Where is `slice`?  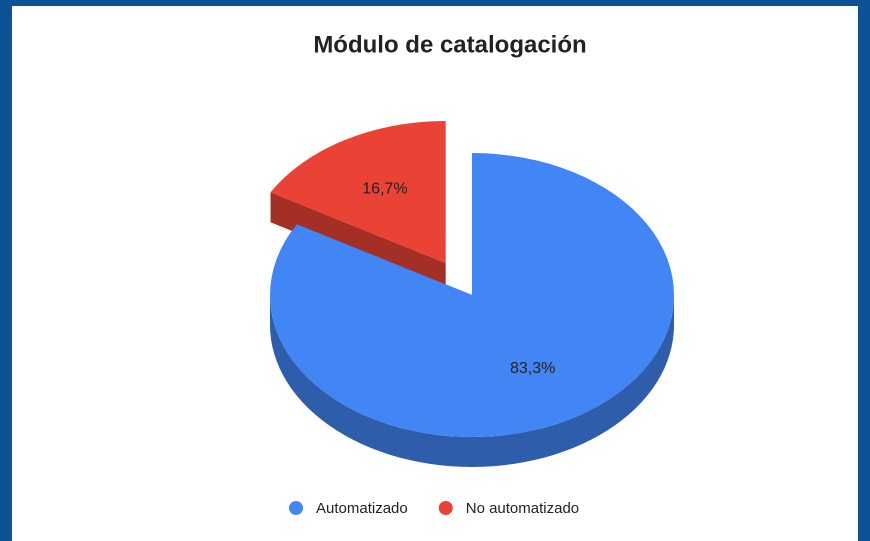 slice is located at coordinates (358, 192).